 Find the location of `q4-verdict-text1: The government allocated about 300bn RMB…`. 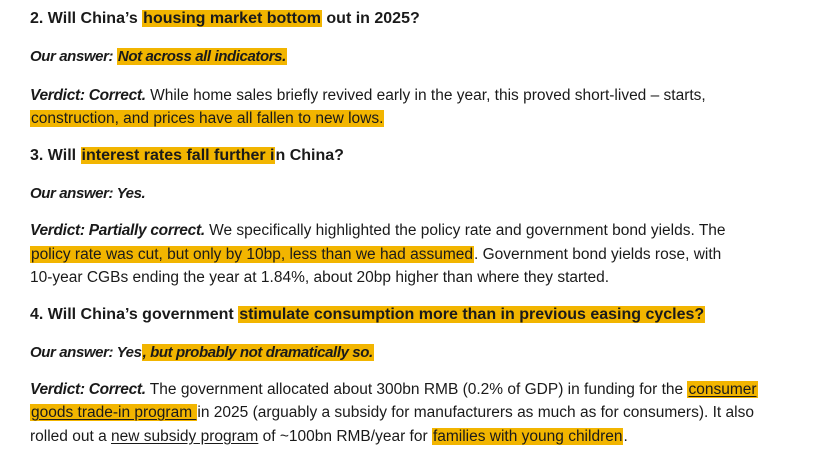

q4-verdict-text1: The government allocated about 300bn RMB… is located at coordinates (416, 389).